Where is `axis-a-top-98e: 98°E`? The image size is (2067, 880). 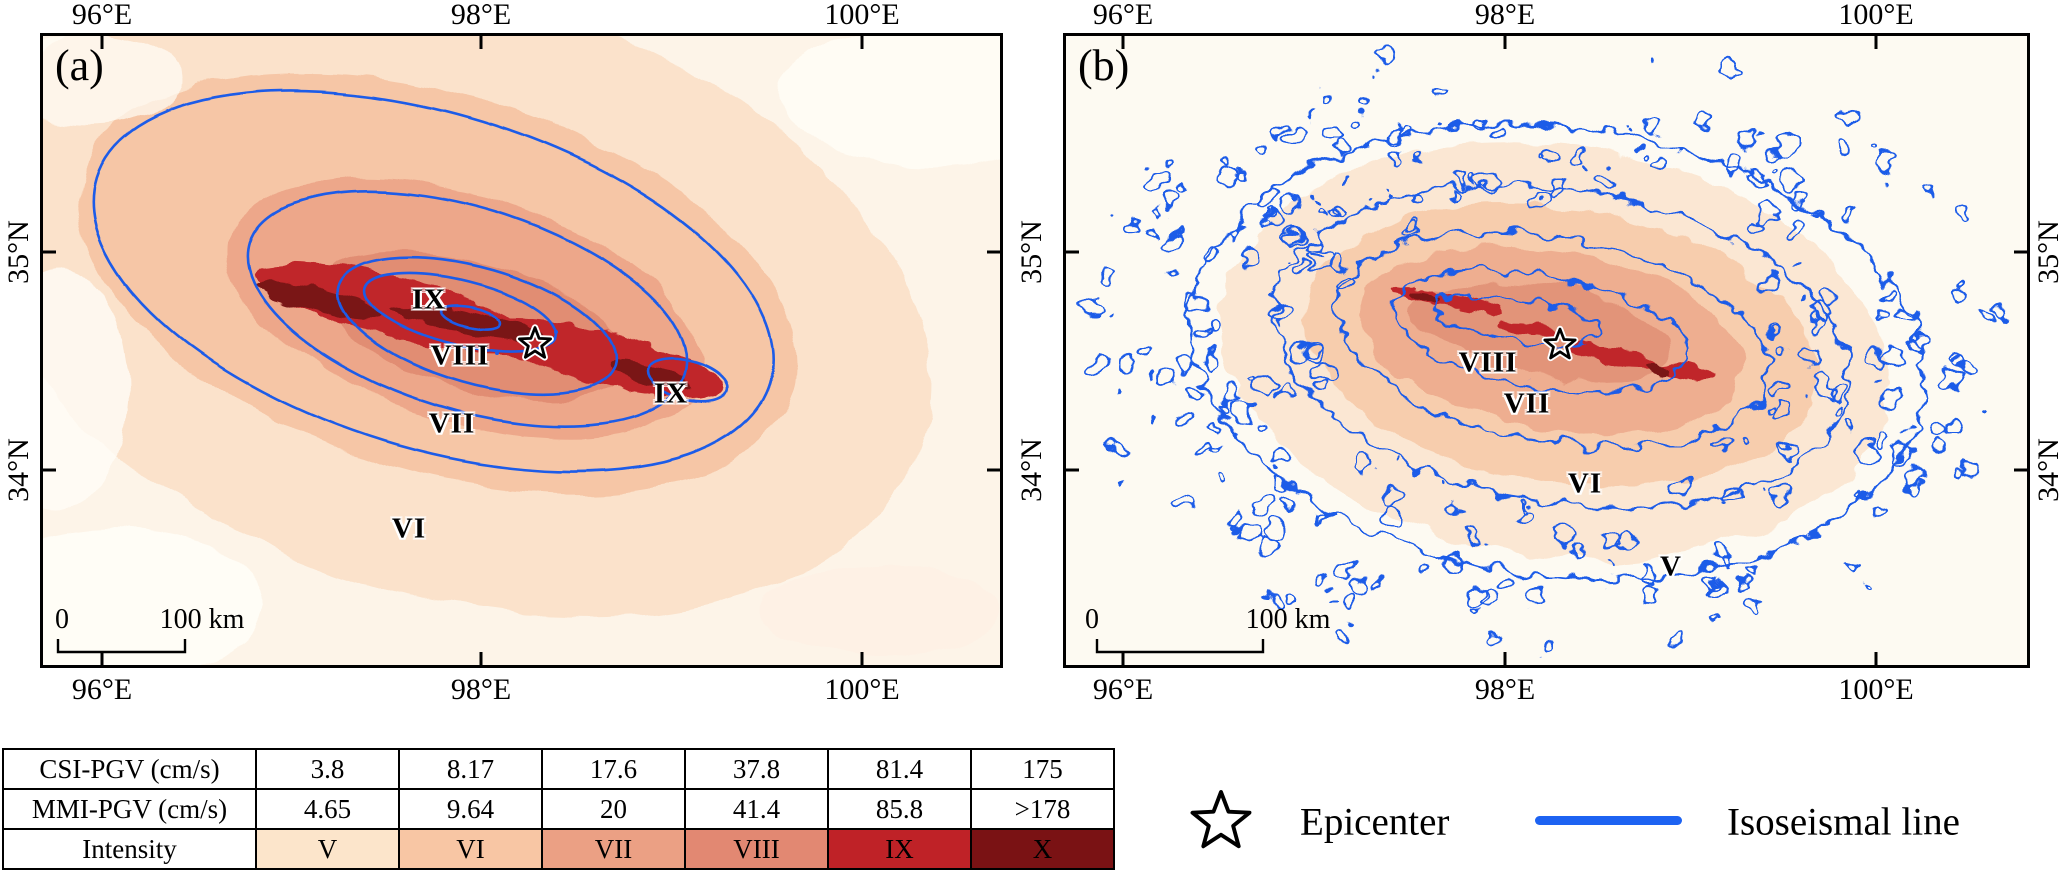
axis-a-top-98e: 98°E is located at coordinates (481, 15).